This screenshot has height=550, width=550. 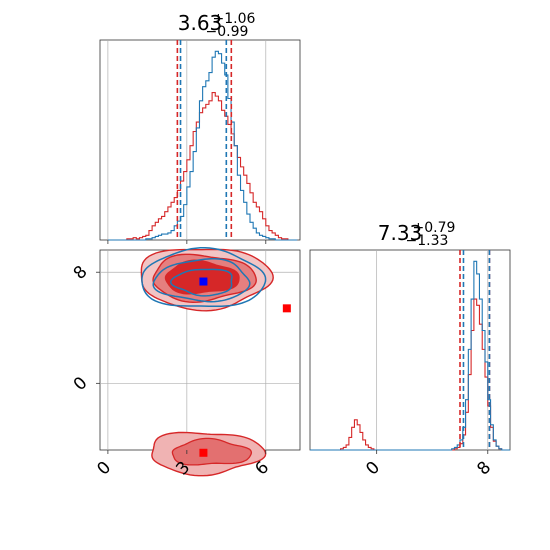 I want to click on marginal-param2-frame, so click(x=410, y=350).